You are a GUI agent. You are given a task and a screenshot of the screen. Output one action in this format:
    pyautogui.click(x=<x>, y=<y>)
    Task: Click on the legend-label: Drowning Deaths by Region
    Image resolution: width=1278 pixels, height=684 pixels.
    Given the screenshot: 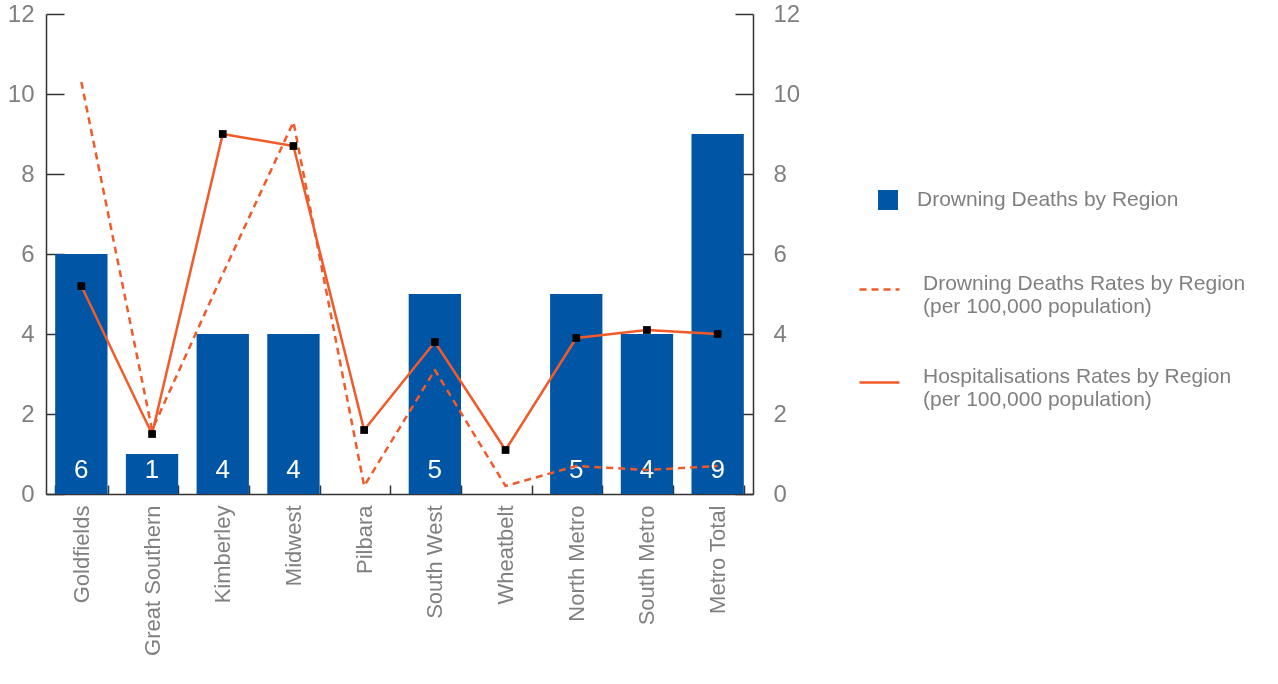 What is the action you would take?
    pyautogui.click(x=1048, y=198)
    